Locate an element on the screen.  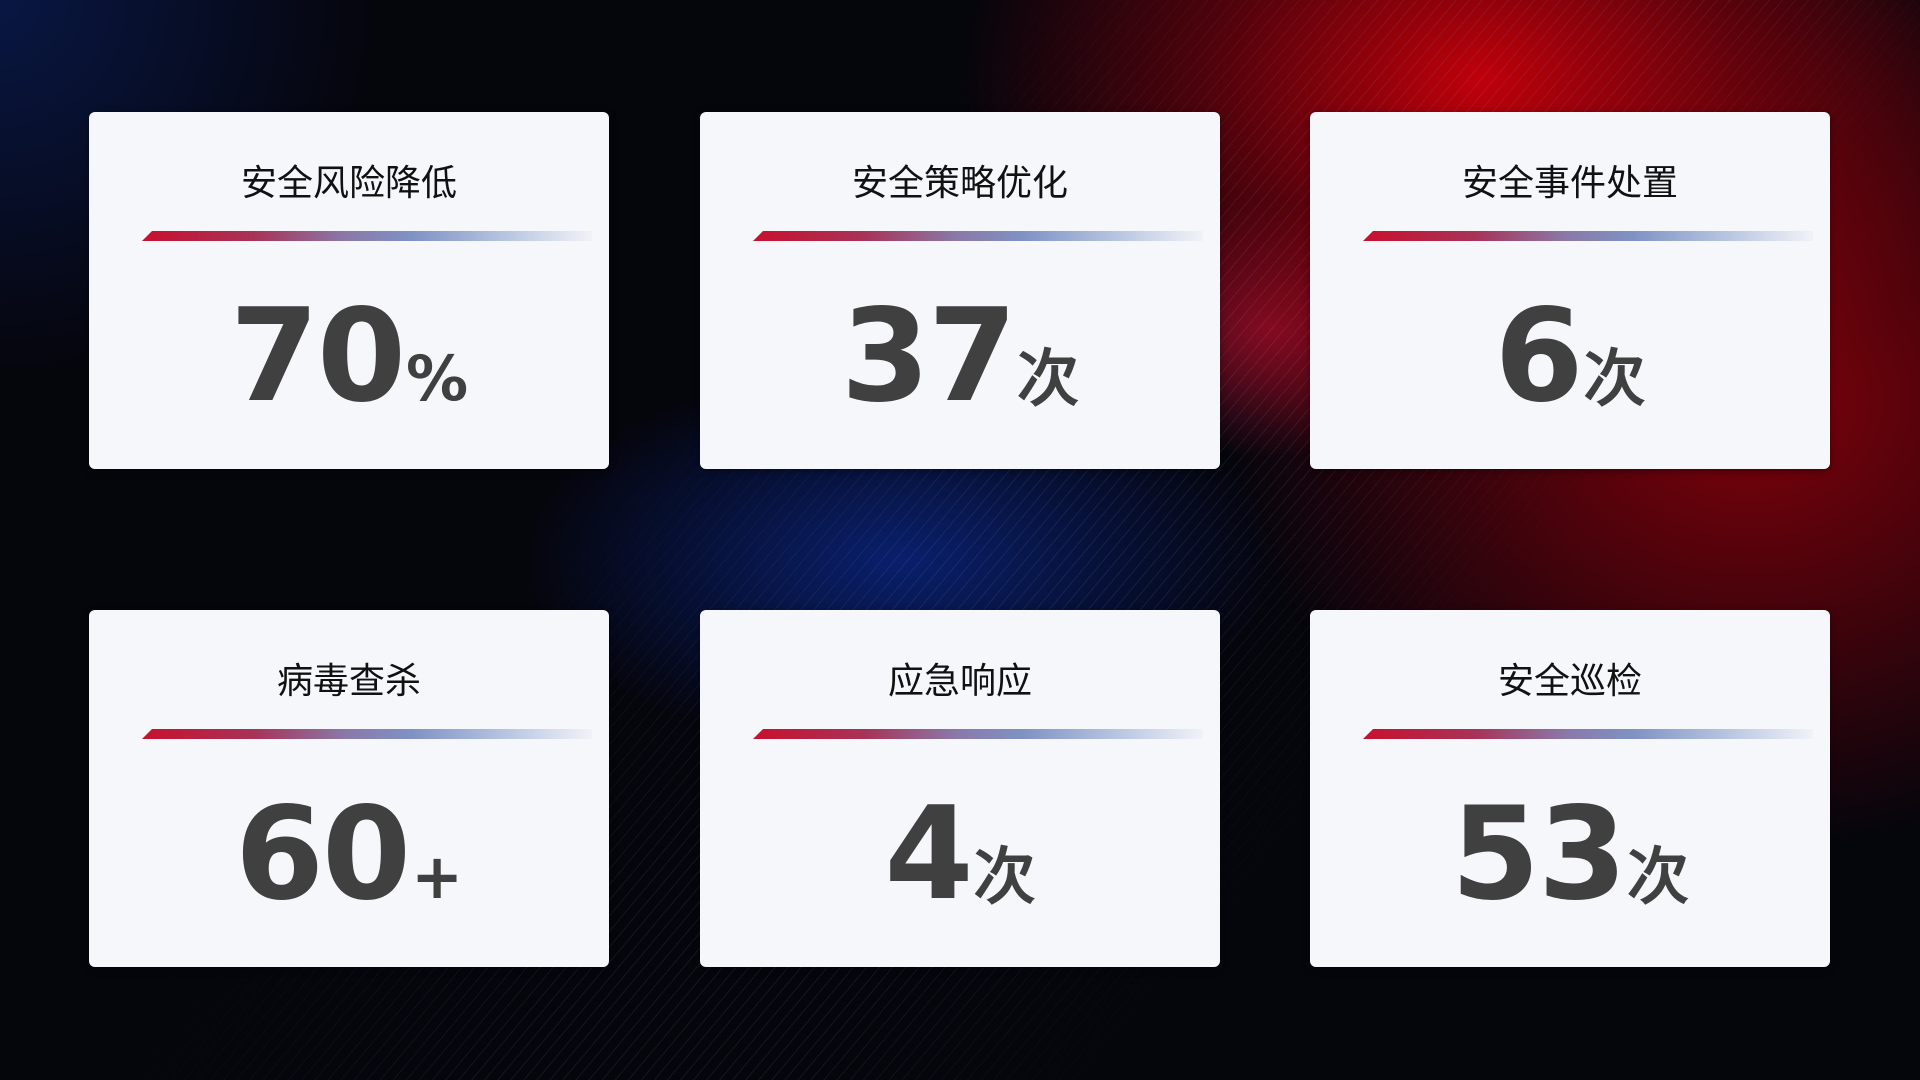
card-value: 4次 is located at coordinates (960, 854).